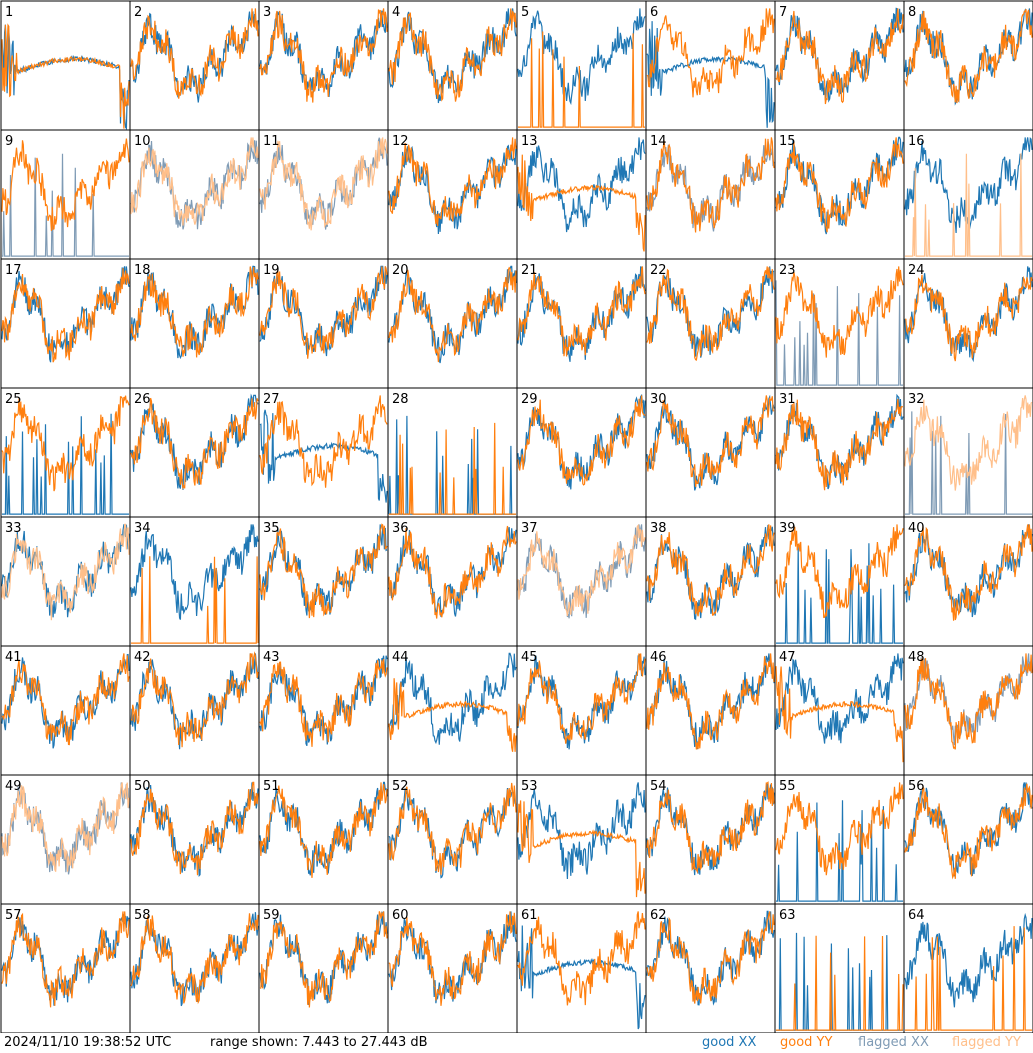  I want to click on panel-label: 46, so click(658, 657).